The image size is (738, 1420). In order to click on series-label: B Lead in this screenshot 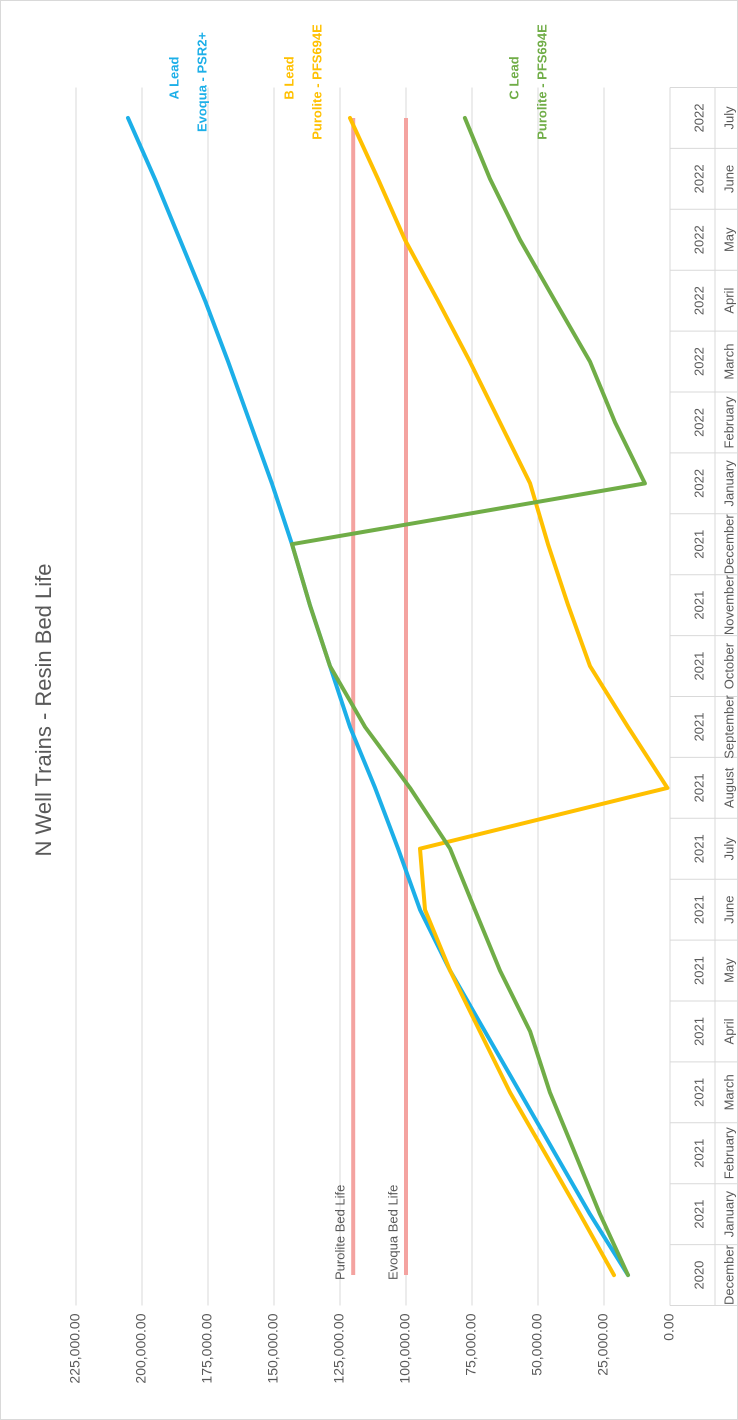, I will do `click(288, 77)`.